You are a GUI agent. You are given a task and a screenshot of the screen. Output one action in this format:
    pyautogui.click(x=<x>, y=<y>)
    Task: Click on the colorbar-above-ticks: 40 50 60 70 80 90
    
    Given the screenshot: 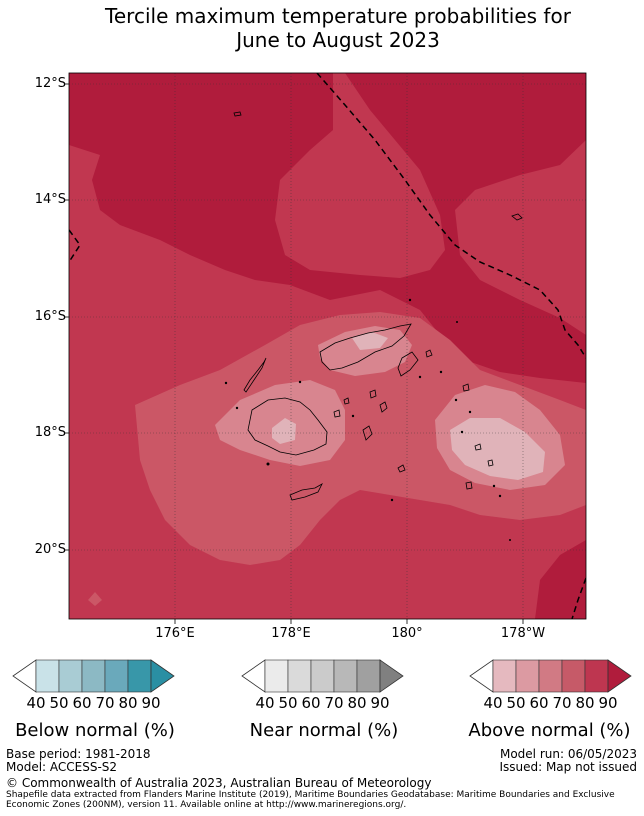 What is the action you would take?
    pyautogui.click(x=552, y=704)
    